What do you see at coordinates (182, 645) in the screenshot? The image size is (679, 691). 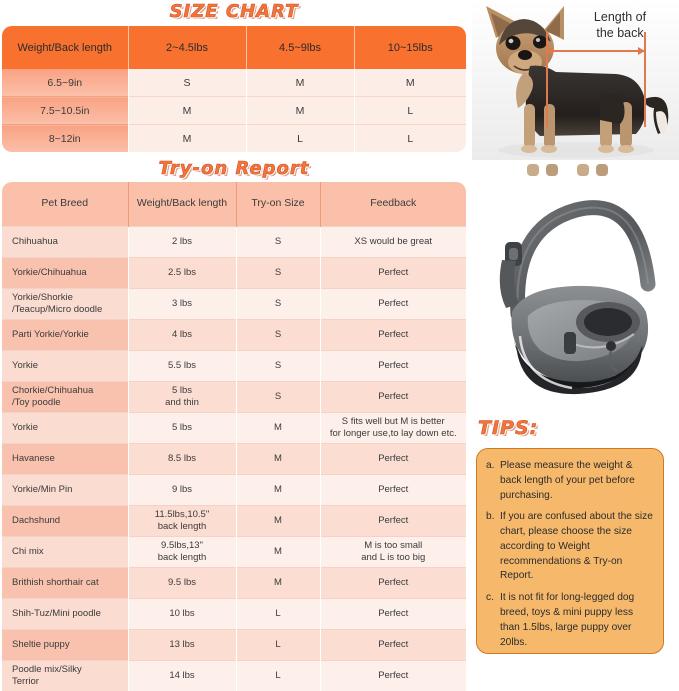 I see `tryon-cell-weight: 13 lbs` at bounding box center [182, 645].